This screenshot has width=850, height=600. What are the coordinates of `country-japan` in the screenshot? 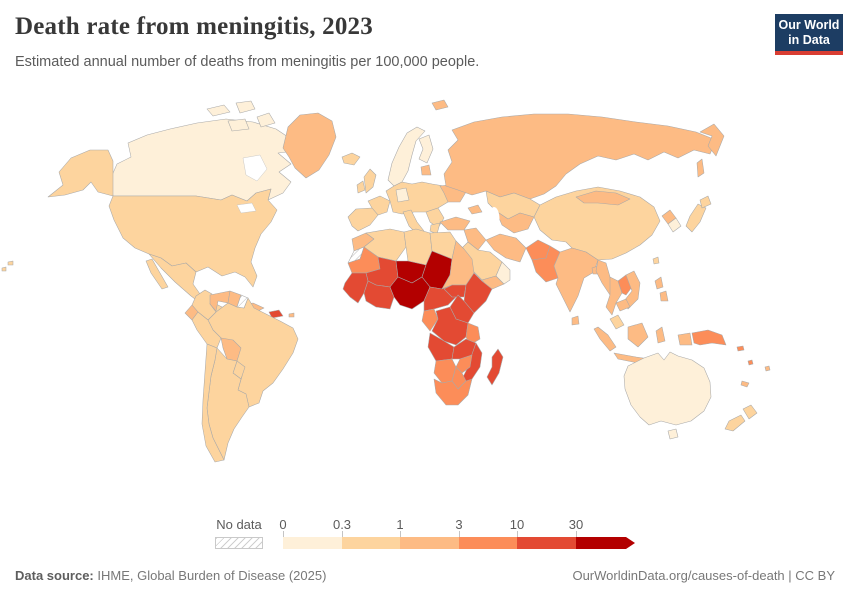 It's located at (696, 218).